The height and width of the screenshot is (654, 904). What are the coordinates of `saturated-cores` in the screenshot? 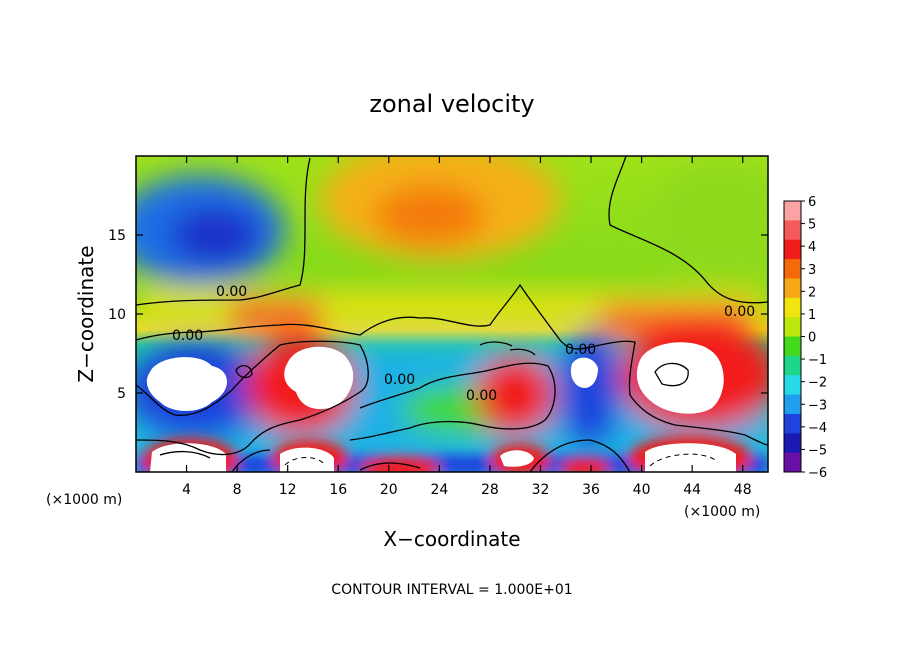 It's located at (441, 407).